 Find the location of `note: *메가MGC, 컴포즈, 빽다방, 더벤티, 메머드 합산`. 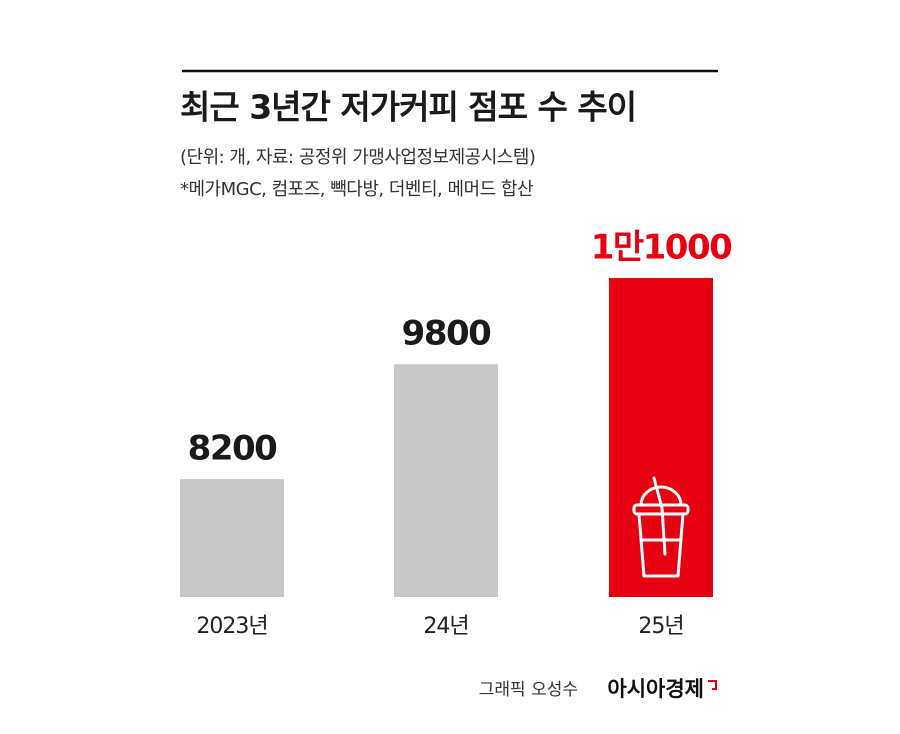

note: *메가MGC, 컴포즈, 빽다방, 더벤티, 메머드 합산 is located at coordinates (356, 189).